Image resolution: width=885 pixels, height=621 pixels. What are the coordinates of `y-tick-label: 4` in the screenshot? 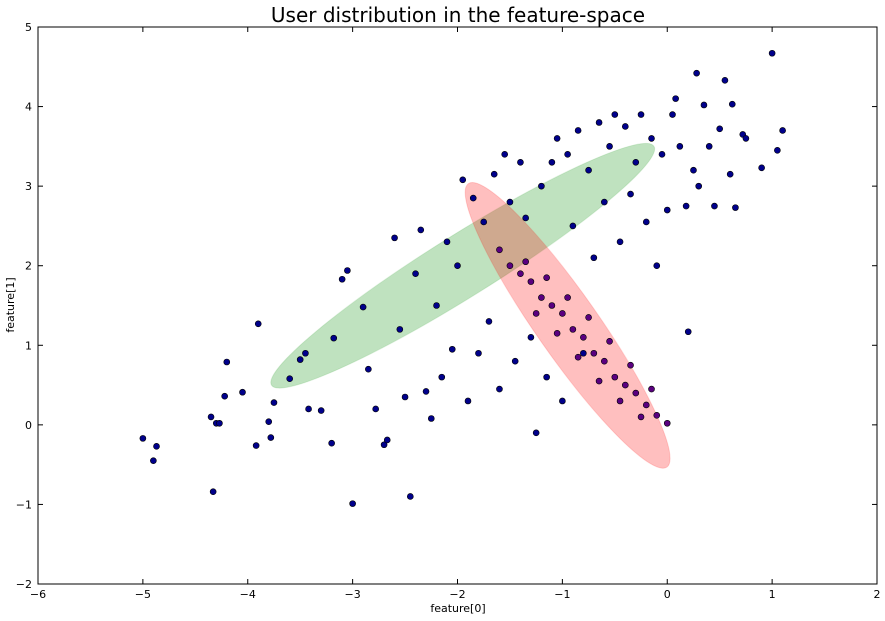 It's located at (28, 107).